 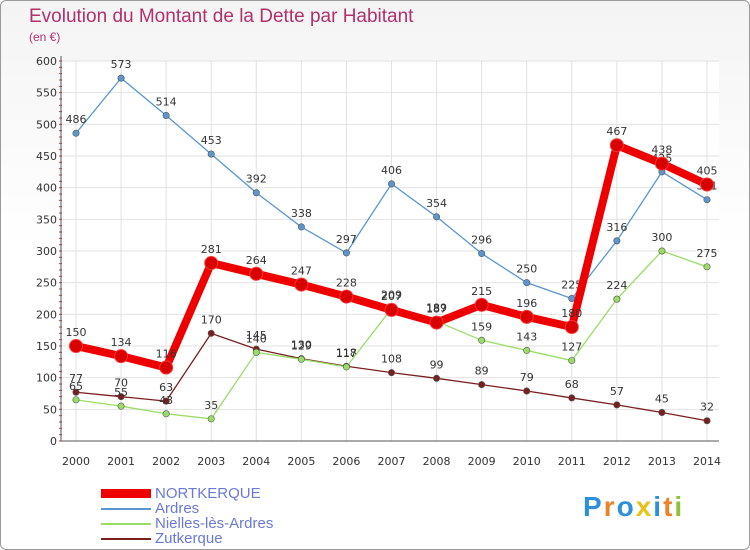 What do you see at coordinates (658, 506) in the screenshot?
I see `logo-letter: i` at bounding box center [658, 506].